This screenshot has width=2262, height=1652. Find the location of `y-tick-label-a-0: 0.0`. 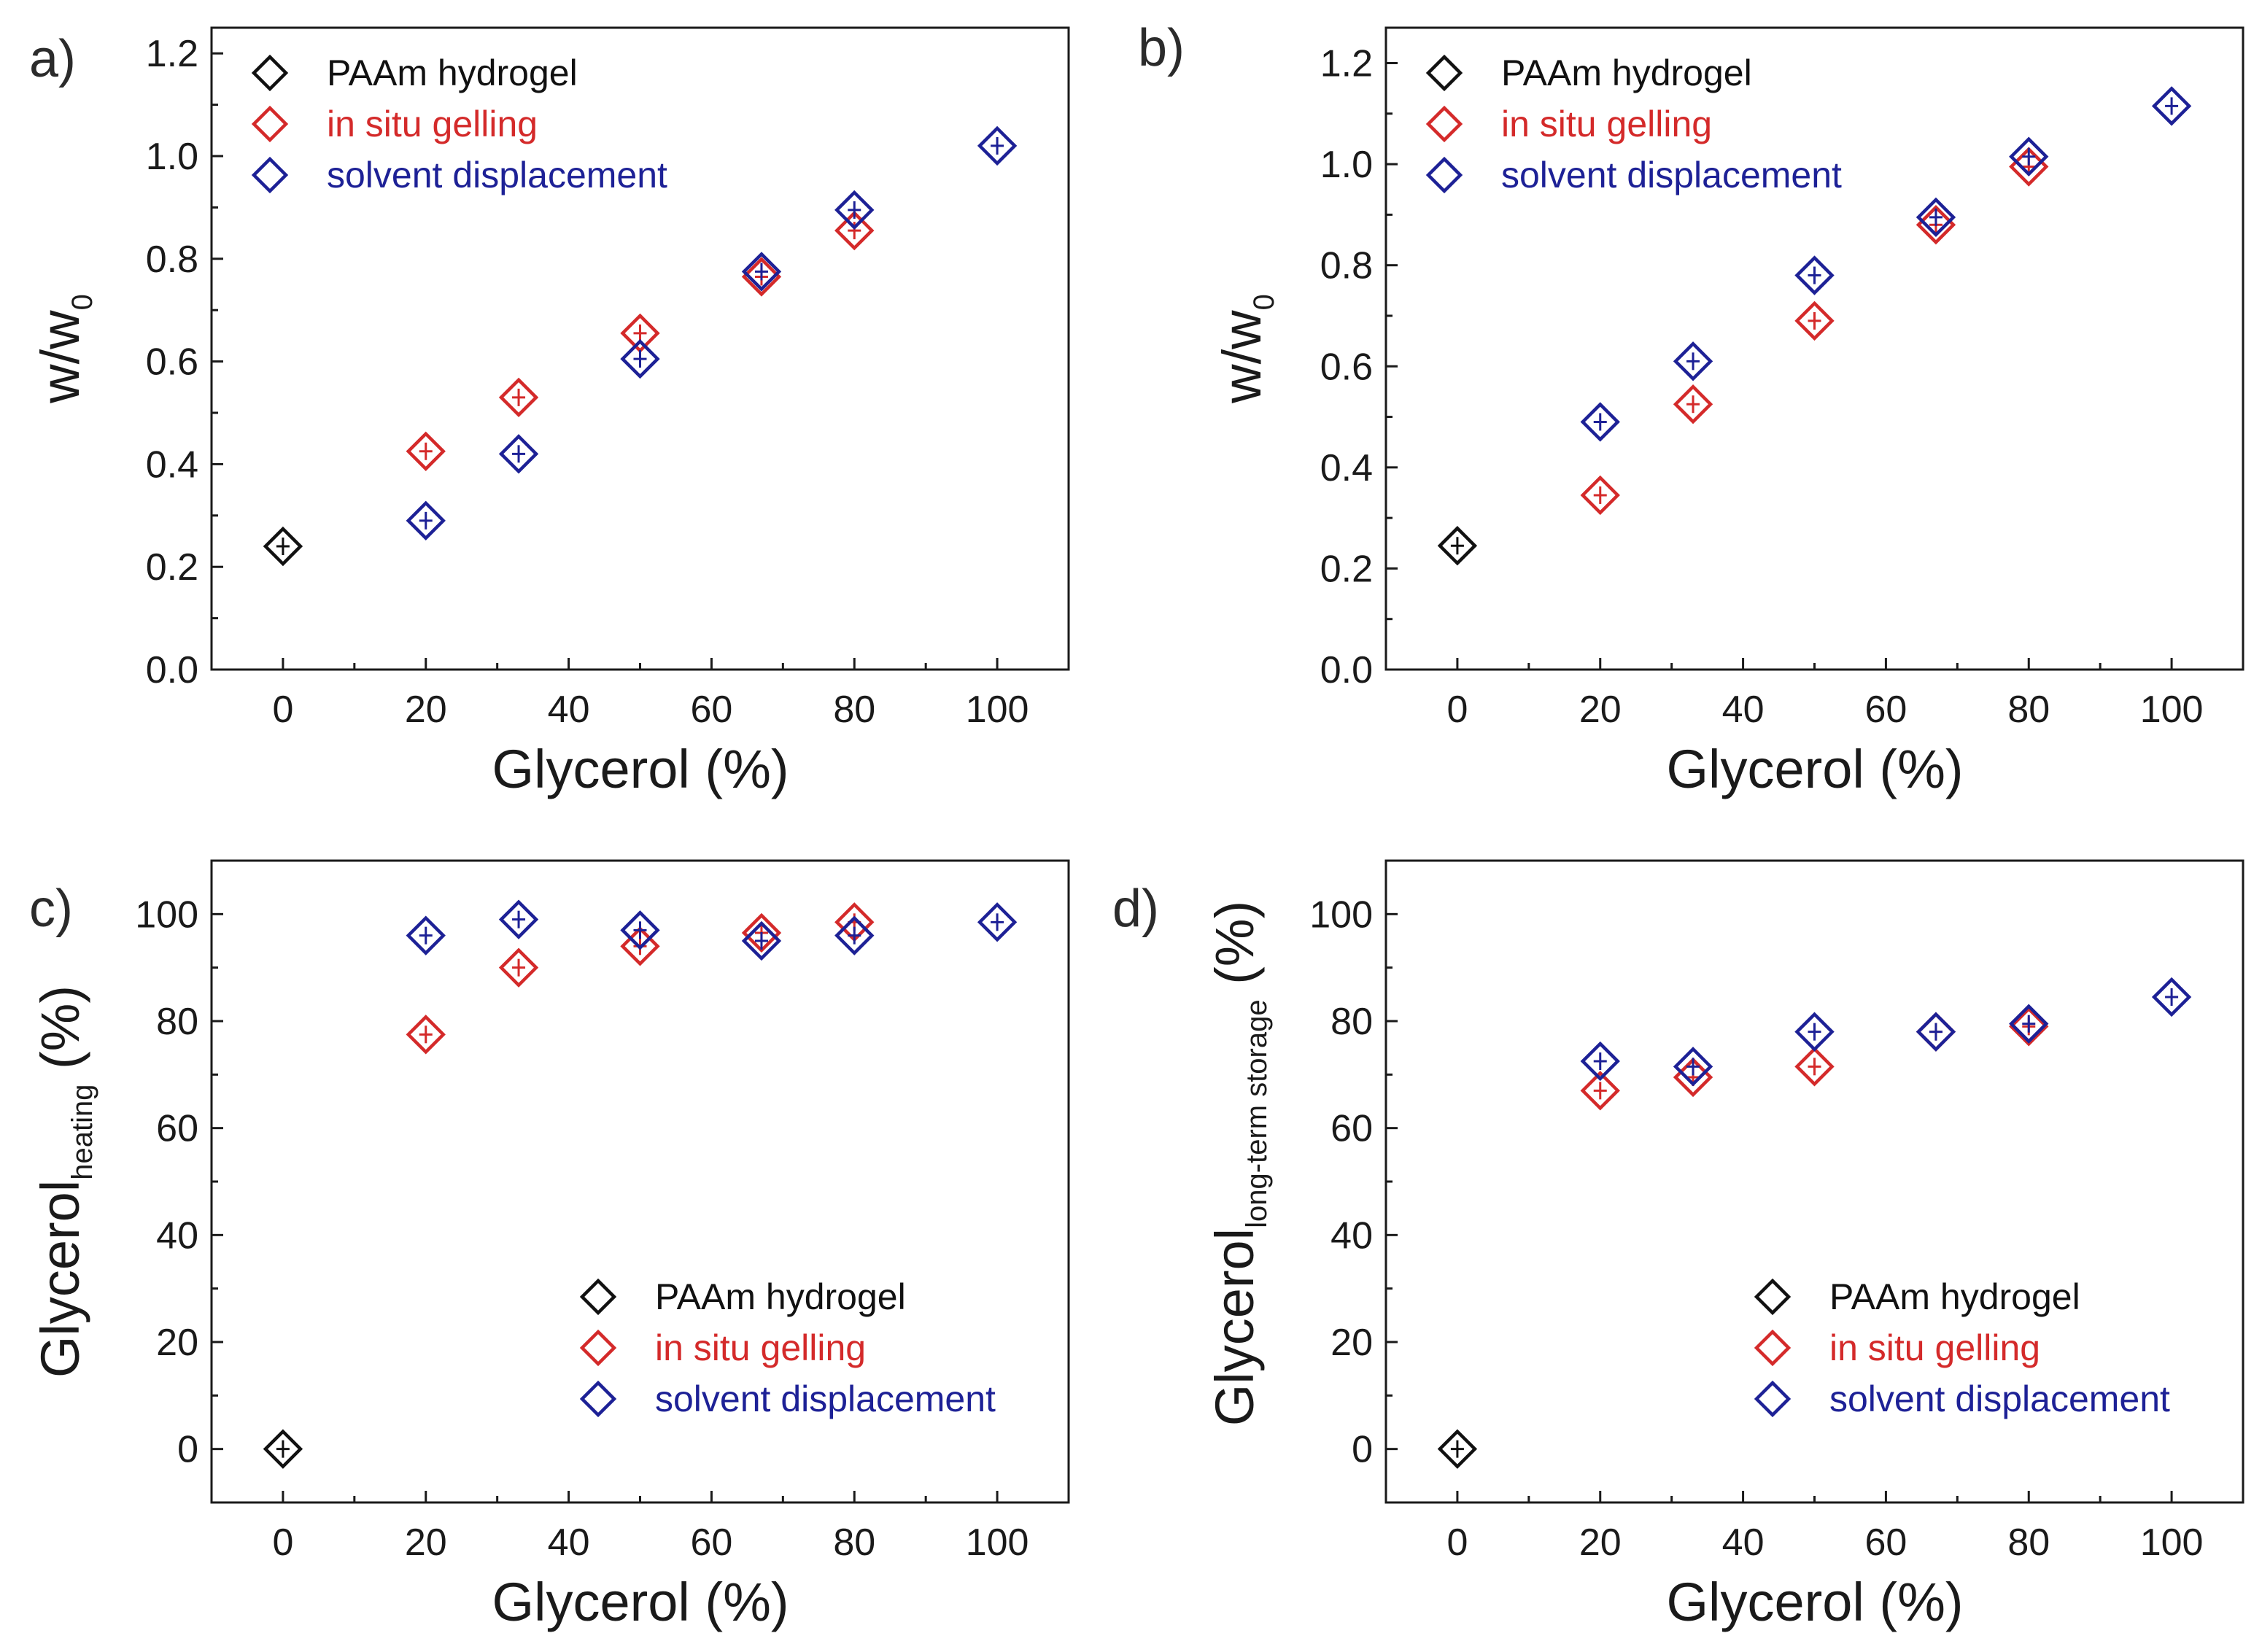

y-tick-label-a-0: 0.0 is located at coordinates (172, 670).